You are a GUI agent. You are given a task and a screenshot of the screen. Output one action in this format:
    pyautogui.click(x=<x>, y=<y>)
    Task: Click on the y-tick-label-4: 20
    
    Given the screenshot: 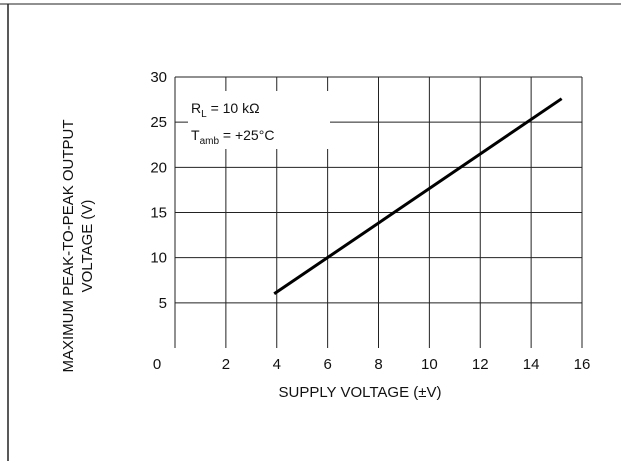 What is the action you would take?
    pyautogui.click(x=158, y=167)
    